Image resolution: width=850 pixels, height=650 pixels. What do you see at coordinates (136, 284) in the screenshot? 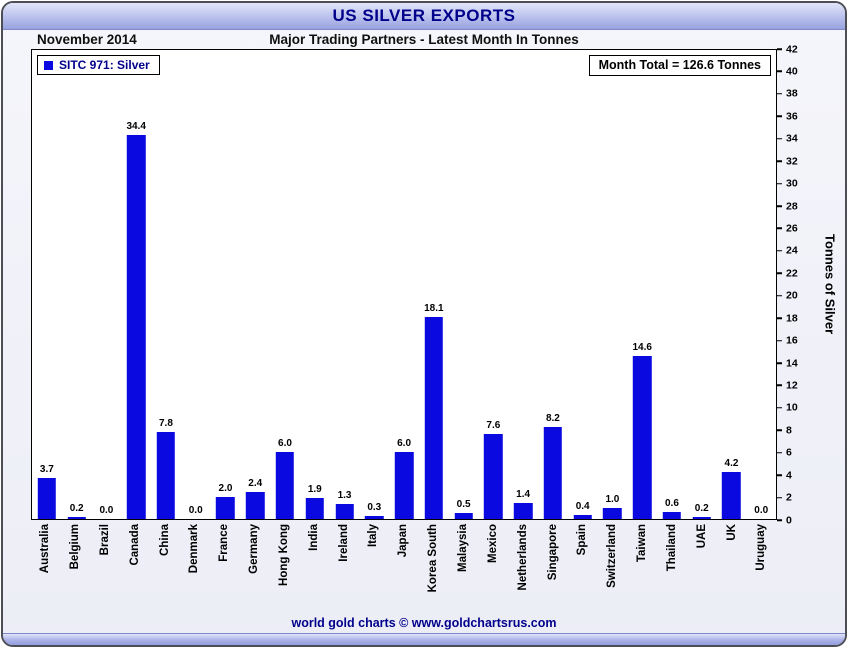
I see `bar-group-canada: 34.4` at bounding box center [136, 284].